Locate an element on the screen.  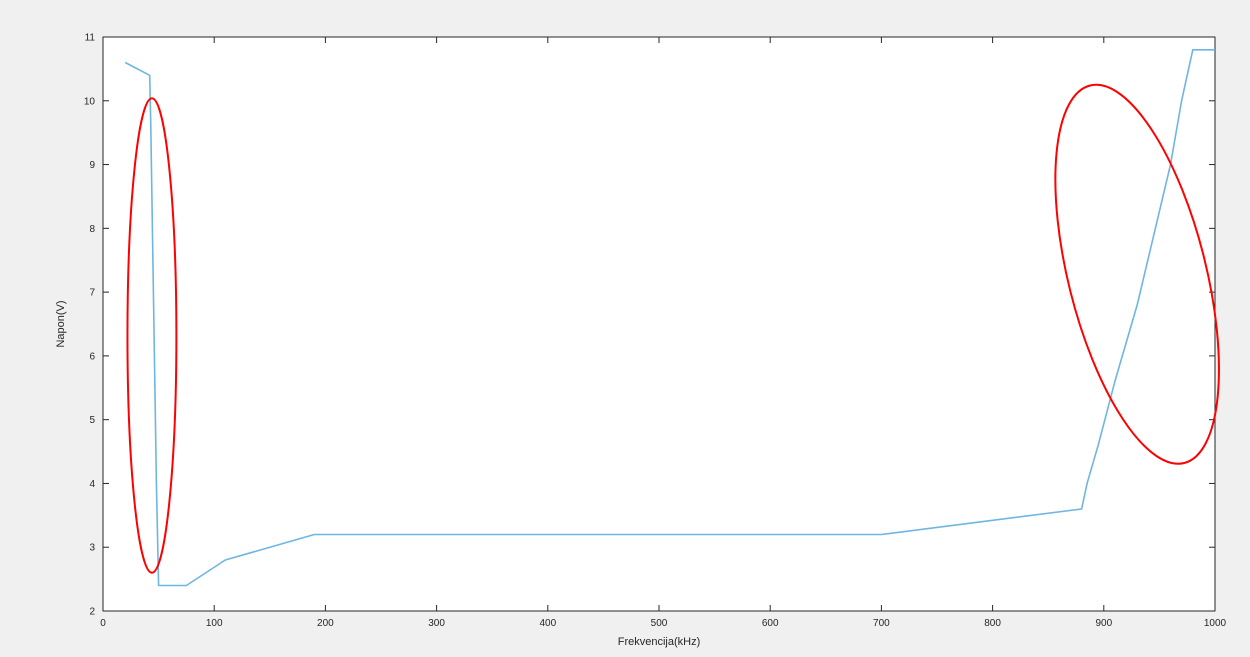
x-tick-label: 1000 is located at coordinates (1215, 623).